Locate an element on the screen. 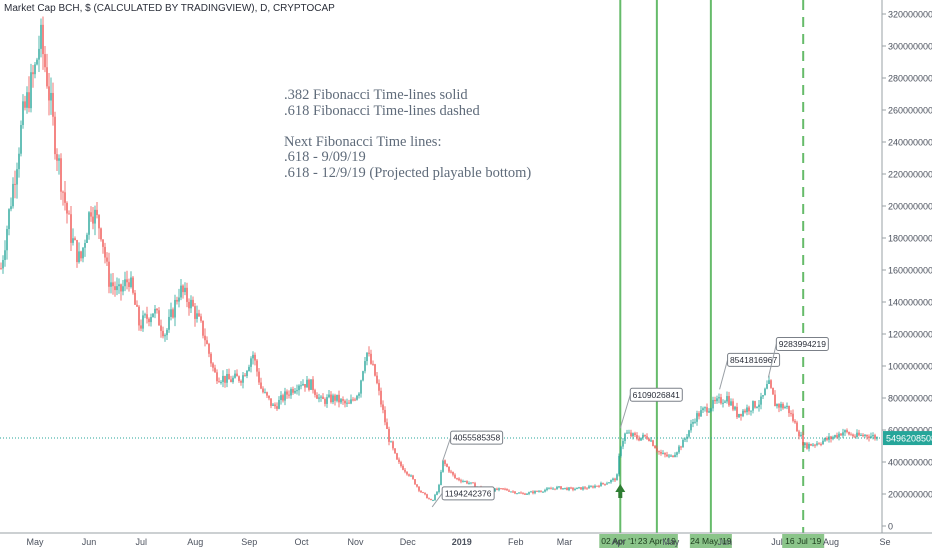  annotation-line: .618 Fibonacci Time-lines dashed is located at coordinates (382, 110).